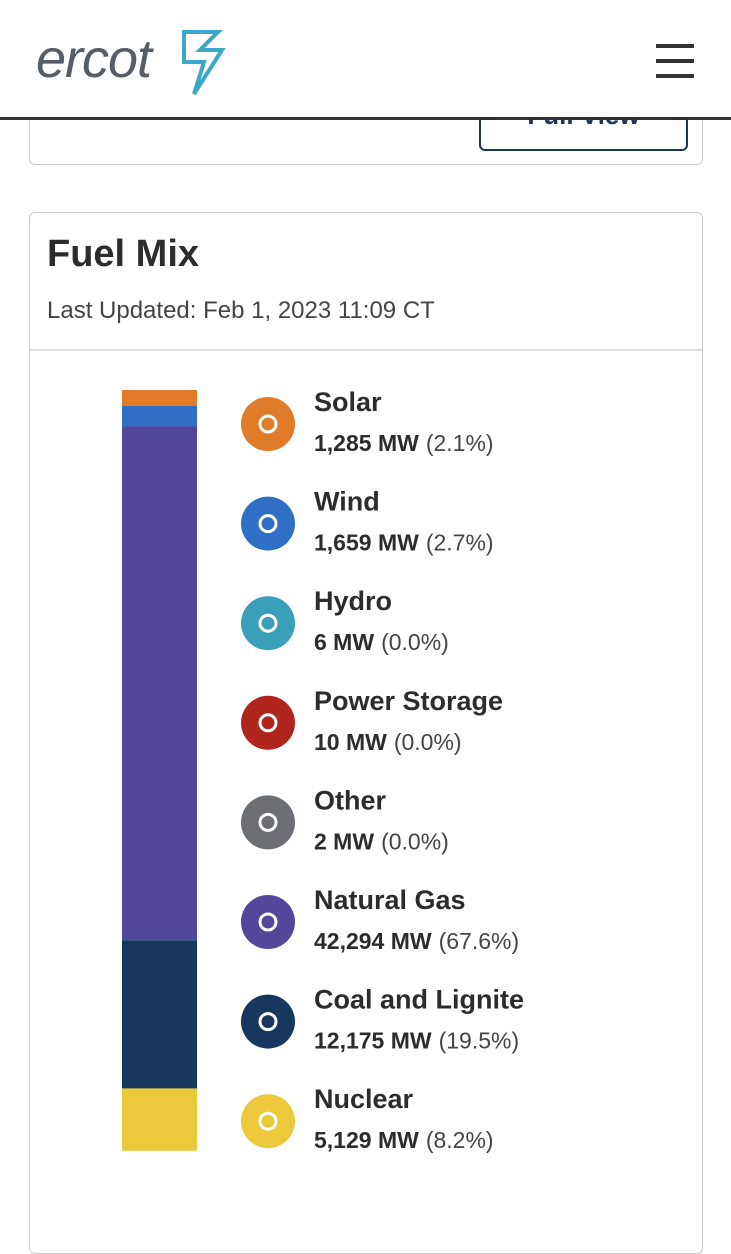 Image resolution: width=731 pixels, height=1254 pixels. Describe the element at coordinates (366, 443) in the screenshot. I see `fuel-mw: 1,285 MW` at that location.